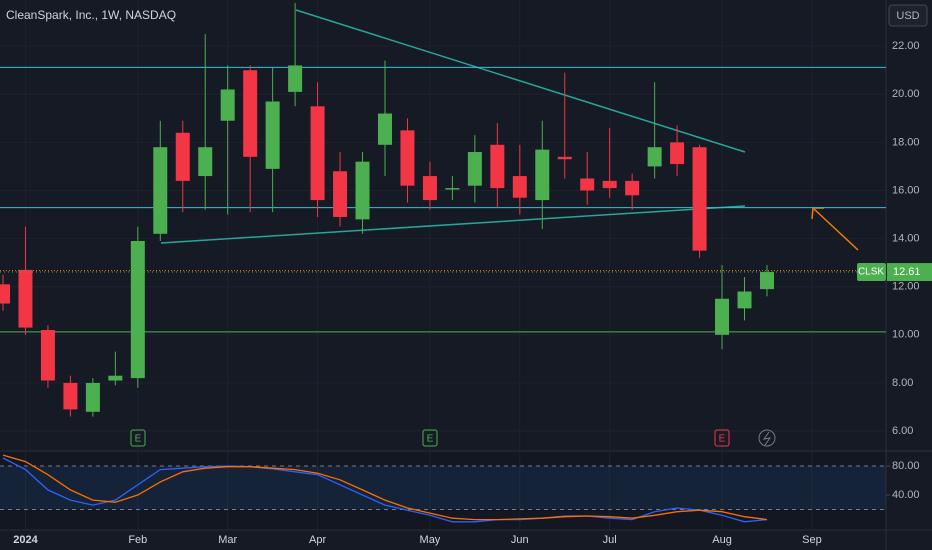 The image size is (932, 550). Describe the element at coordinates (902, 383) in the screenshot. I see `y-tick-label: 8.00` at that location.